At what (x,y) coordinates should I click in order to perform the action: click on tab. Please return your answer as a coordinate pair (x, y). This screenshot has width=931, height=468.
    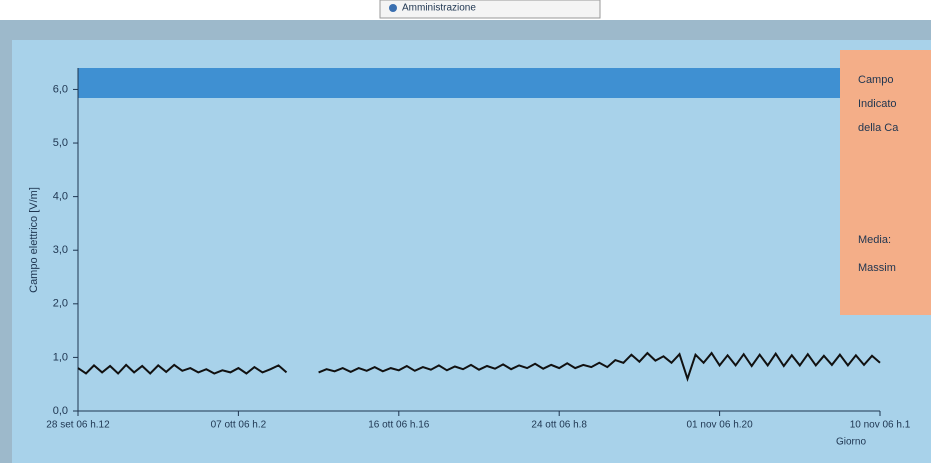
    Looking at the image, I should click on (490, 9).